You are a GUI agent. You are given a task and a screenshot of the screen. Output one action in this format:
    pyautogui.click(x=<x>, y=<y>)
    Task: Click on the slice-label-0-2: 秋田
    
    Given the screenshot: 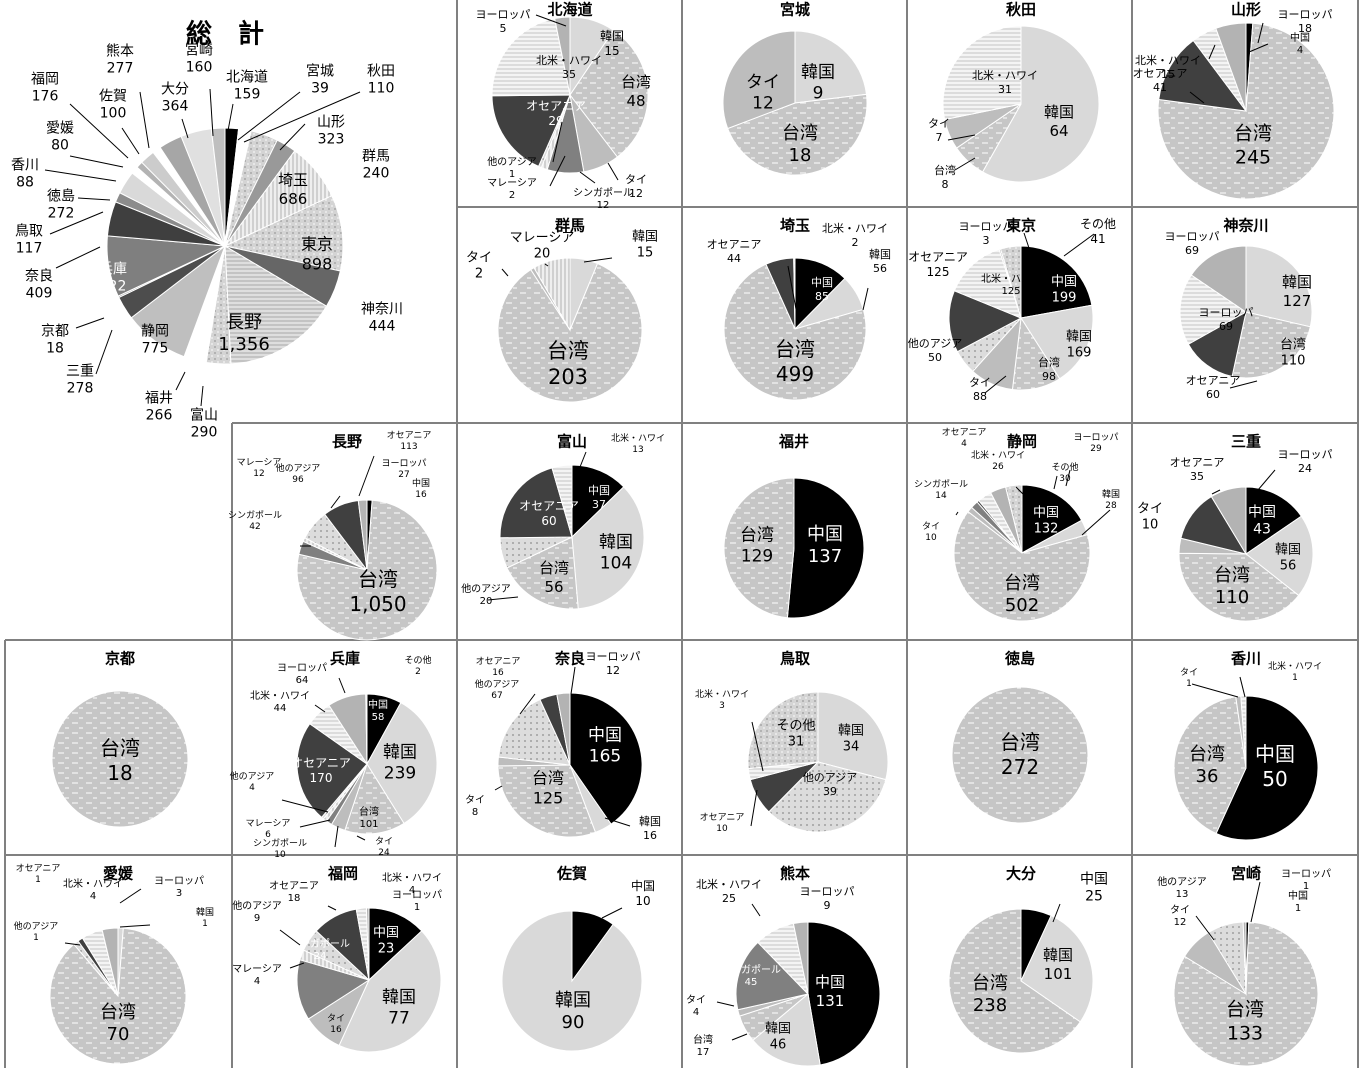 What is the action you would take?
    pyautogui.click(x=381, y=71)
    